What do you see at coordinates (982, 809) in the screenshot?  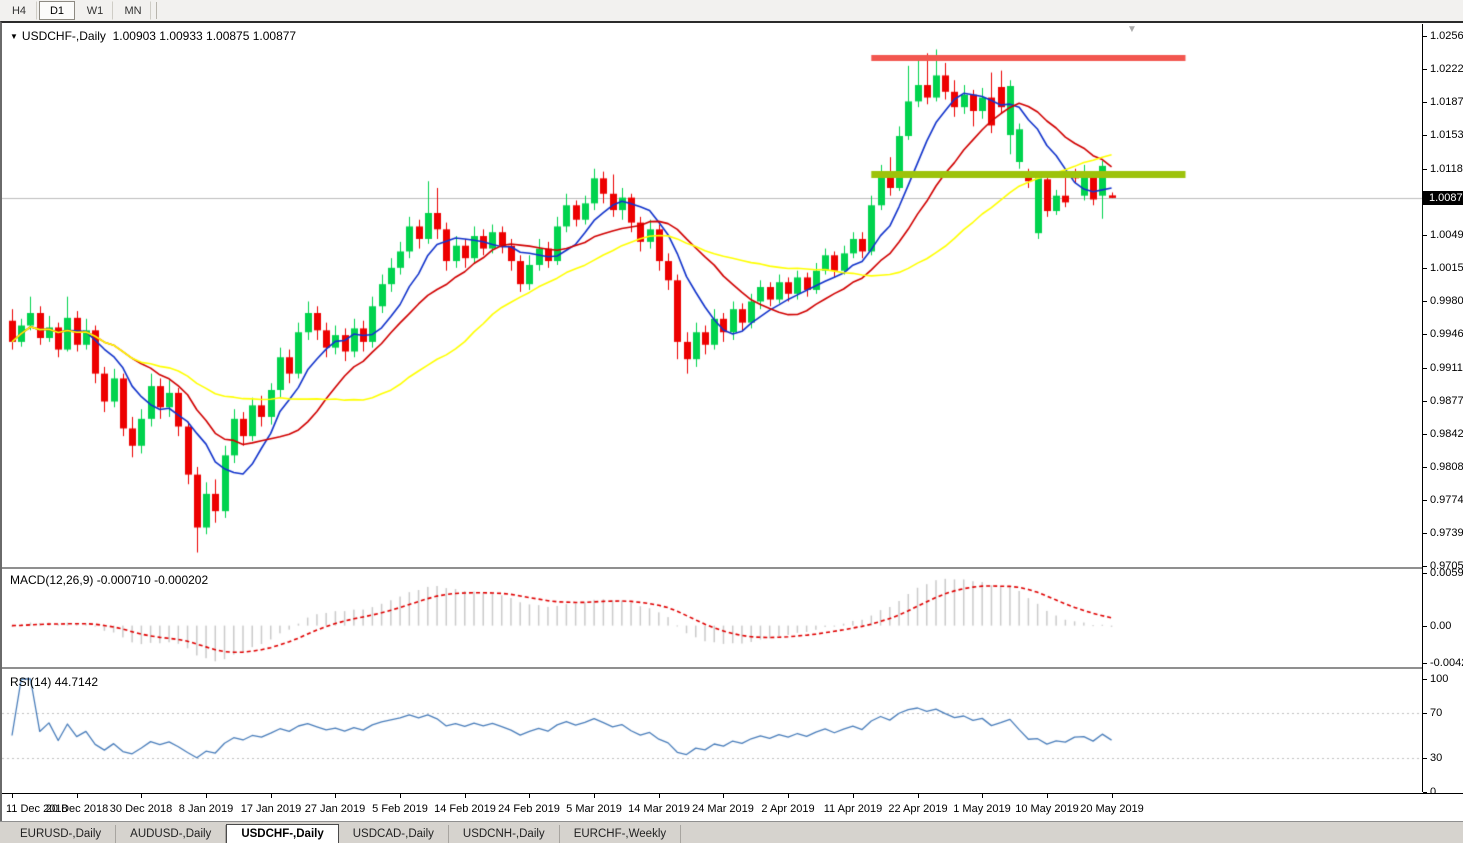 I see `date-axis-label: 1 May 2019` at bounding box center [982, 809].